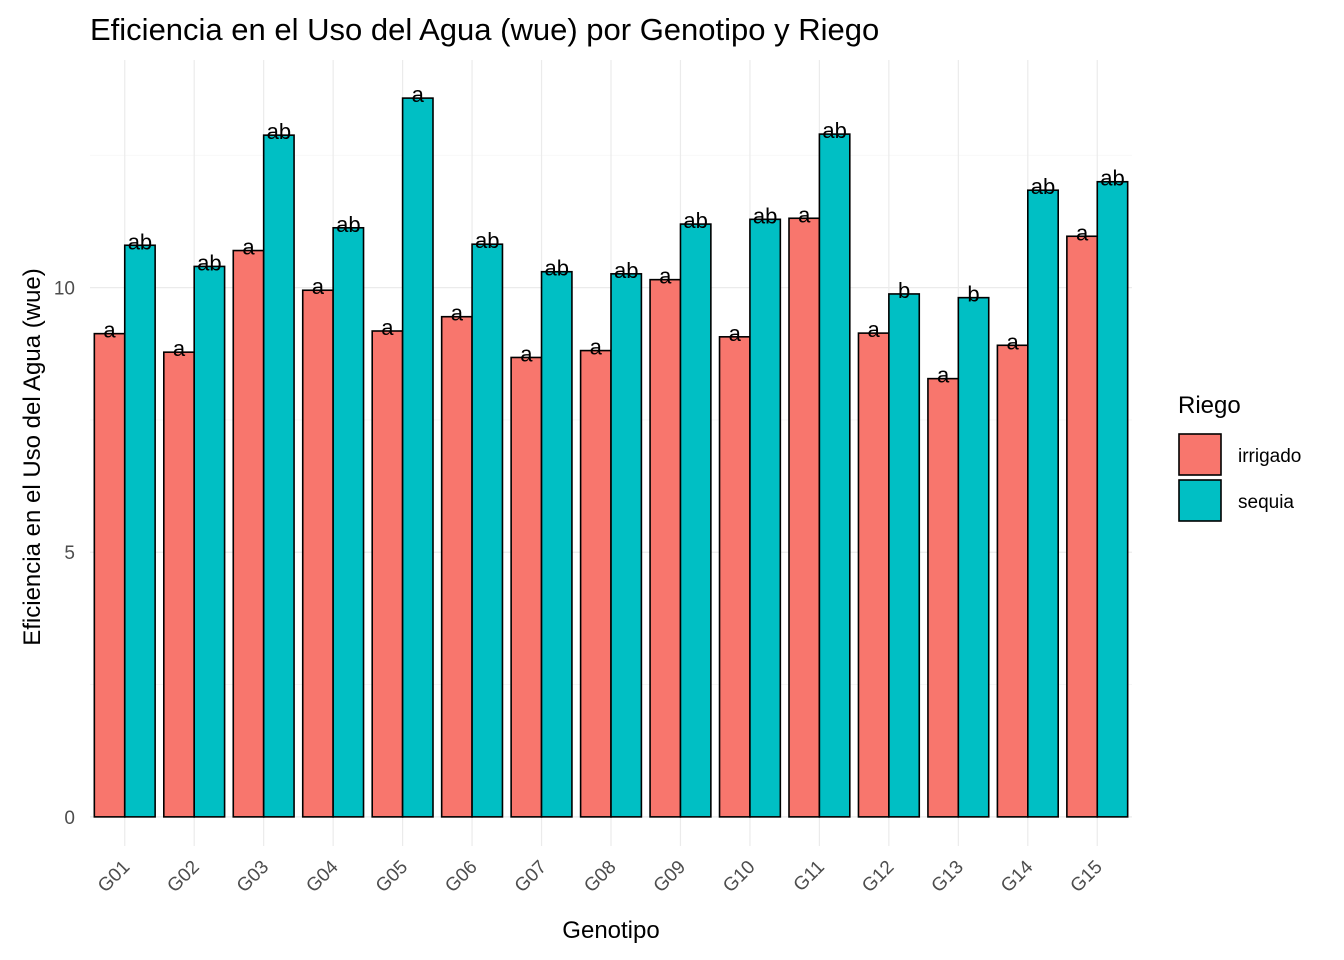 Image resolution: width=1344 pixels, height=960 pixels. I want to click on y-axis-ticks: 0 5 10, so click(64, 554).